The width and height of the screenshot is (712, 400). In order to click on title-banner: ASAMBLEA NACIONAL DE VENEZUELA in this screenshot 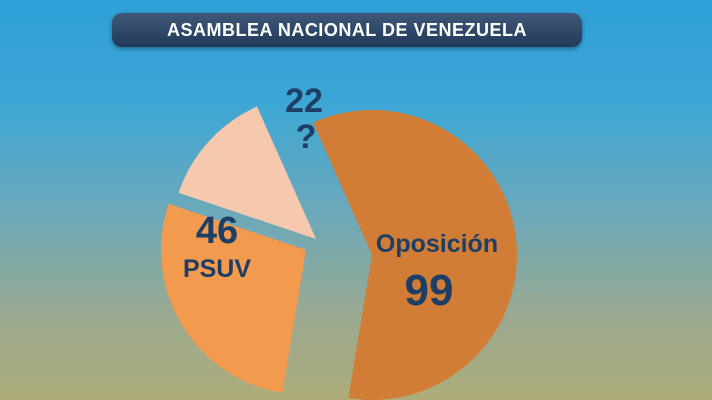, I will do `click(347, 30)`.